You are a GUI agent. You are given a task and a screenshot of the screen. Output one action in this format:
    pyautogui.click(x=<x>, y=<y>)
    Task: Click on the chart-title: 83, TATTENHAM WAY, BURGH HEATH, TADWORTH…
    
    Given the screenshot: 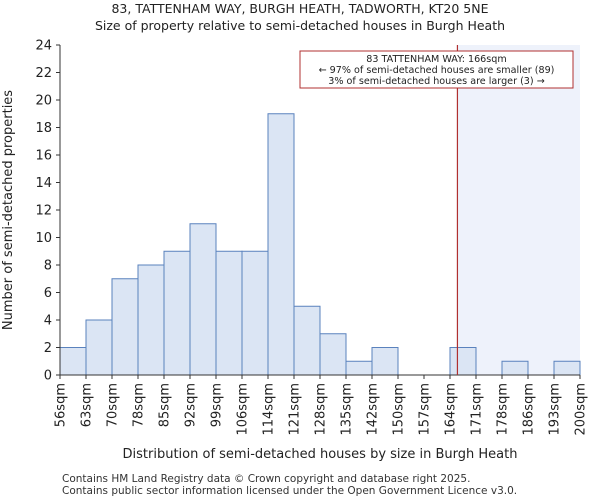 What is the action you would take?
    pyautogui.click(x=300, y=8)
    